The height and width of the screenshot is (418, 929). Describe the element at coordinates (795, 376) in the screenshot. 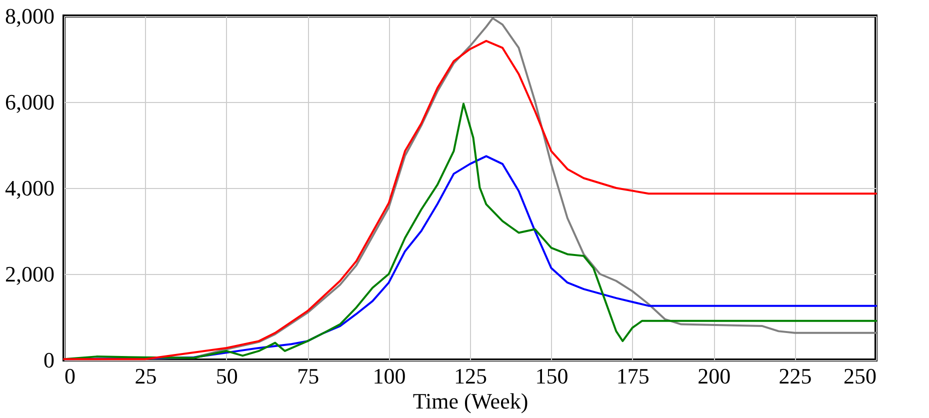

I see `x-tick-label: 225` at that location.